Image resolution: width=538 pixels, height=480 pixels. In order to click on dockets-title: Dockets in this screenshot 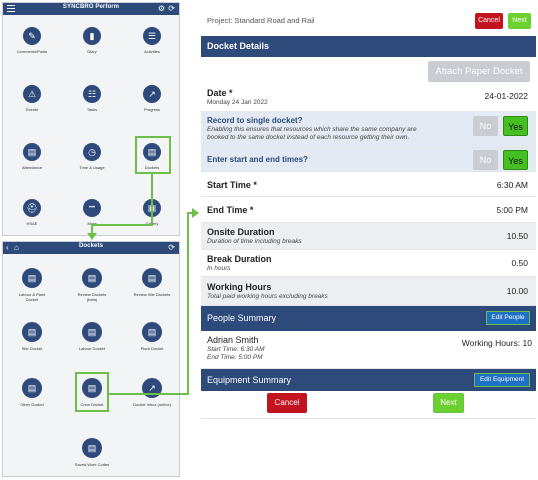, I will do `click(91, 246)`.